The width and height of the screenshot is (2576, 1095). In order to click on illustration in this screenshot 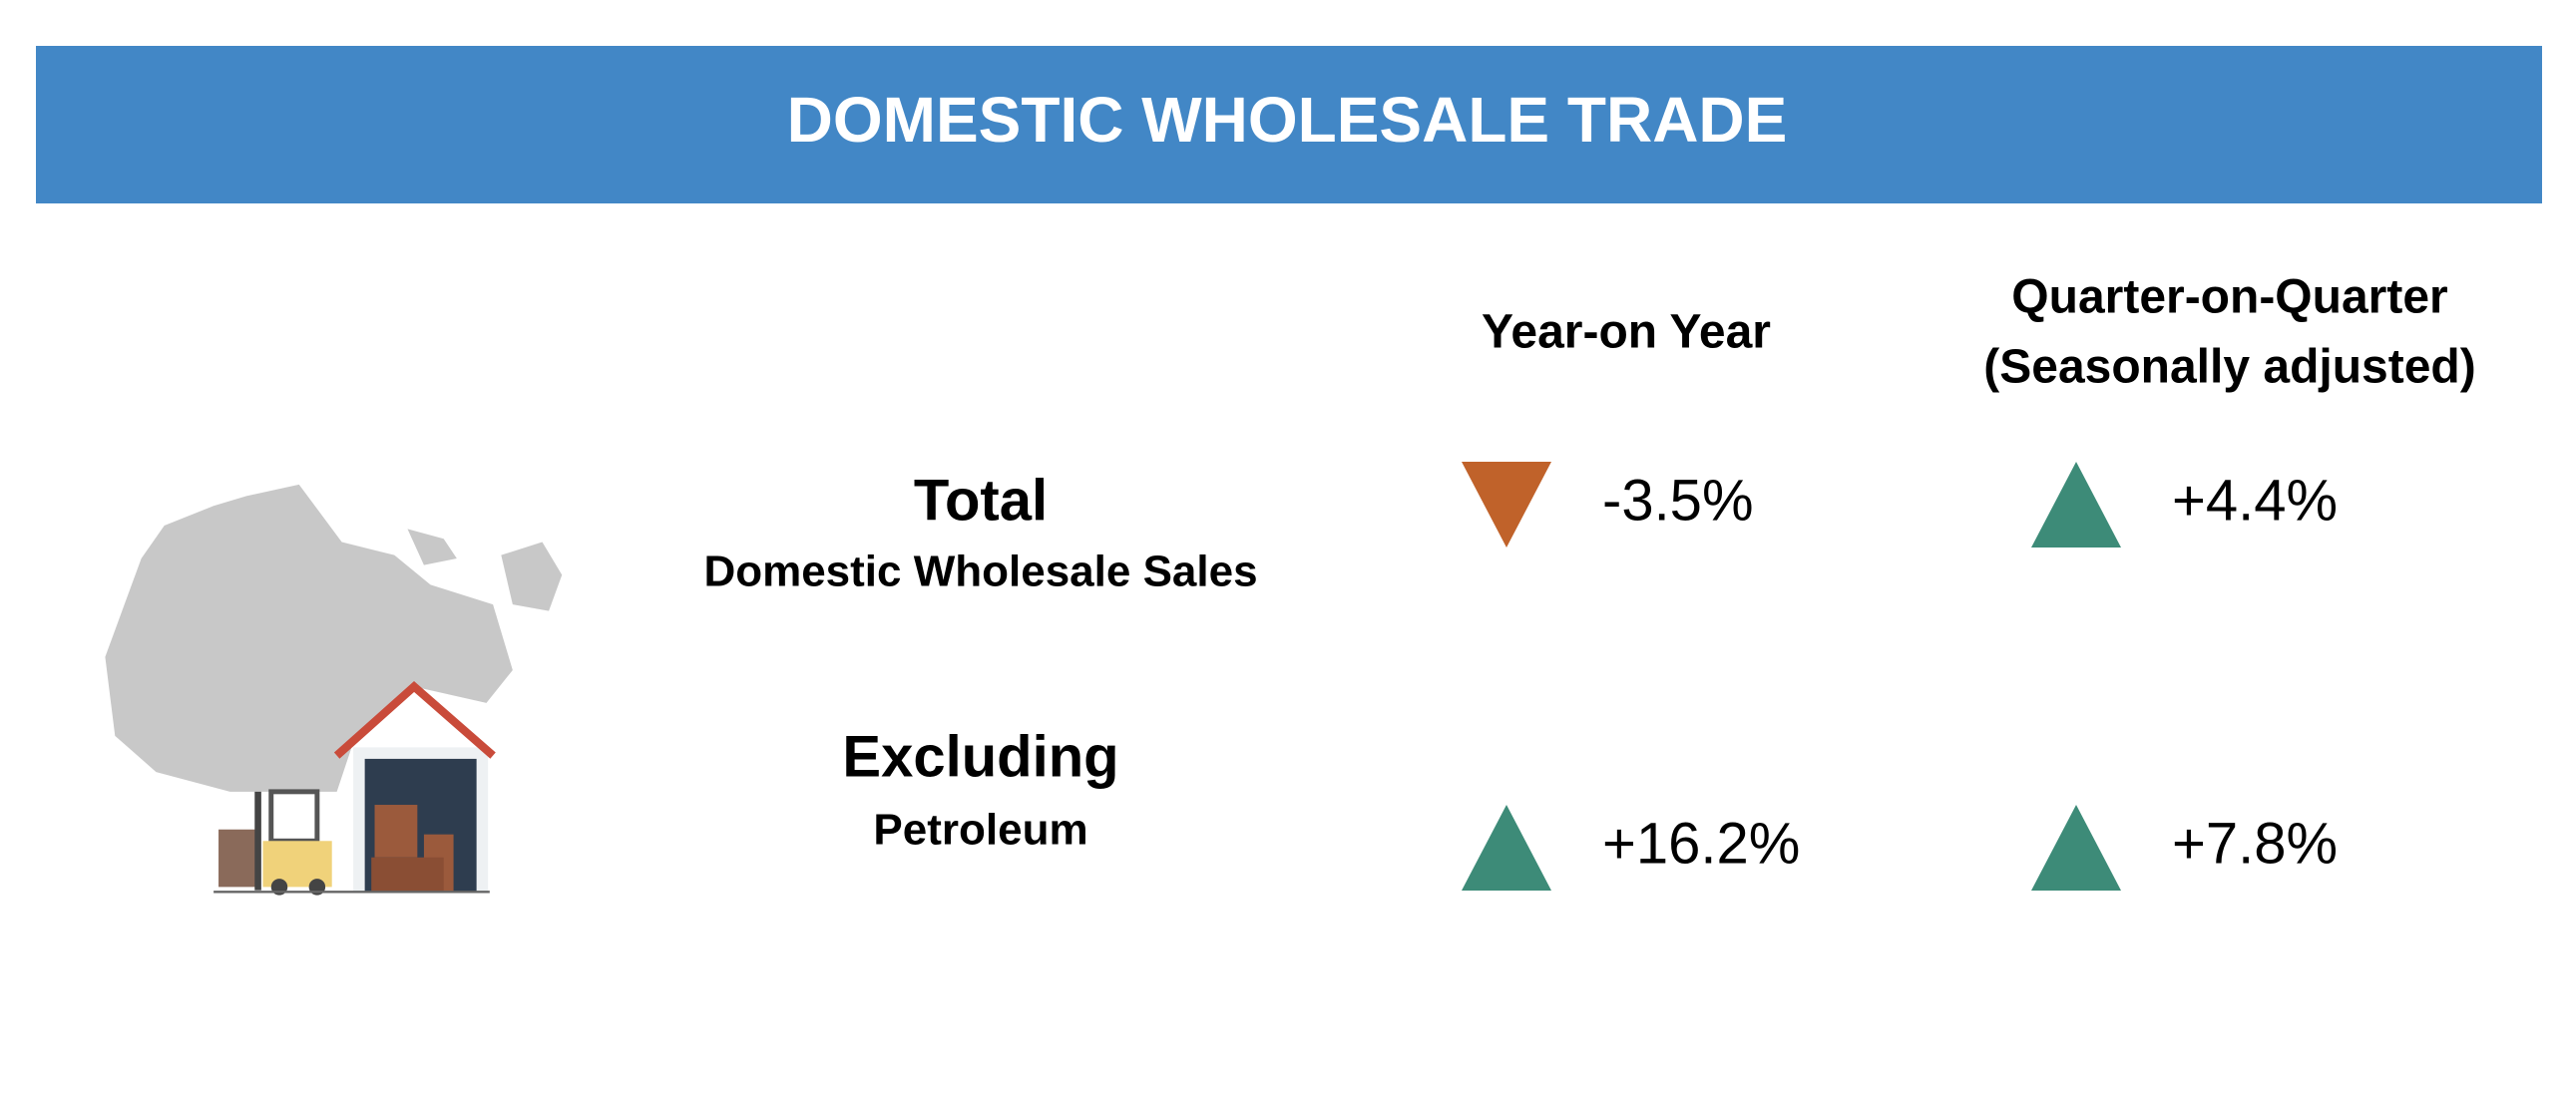, I will do `click(334, 690)`.